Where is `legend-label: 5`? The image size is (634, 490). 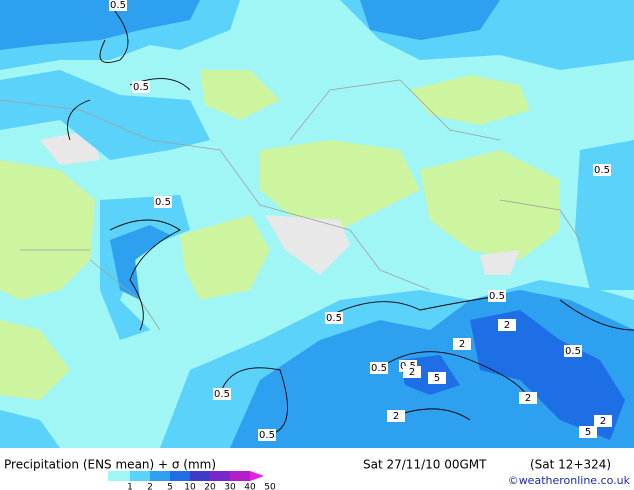
legend-label: 5 is located at coordinates (170, 486).